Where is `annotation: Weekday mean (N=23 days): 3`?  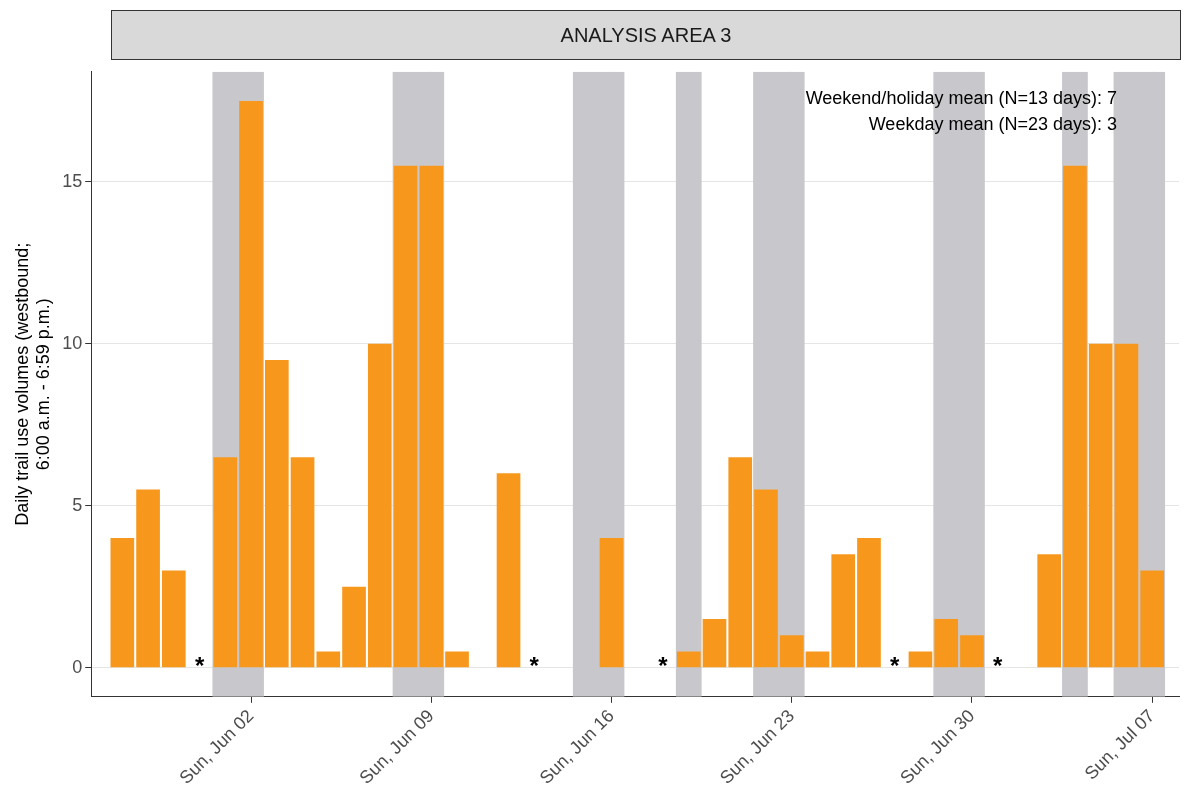 annotation: Weekday mean (N=23 days): 3 is located at coordinates (992, 123).